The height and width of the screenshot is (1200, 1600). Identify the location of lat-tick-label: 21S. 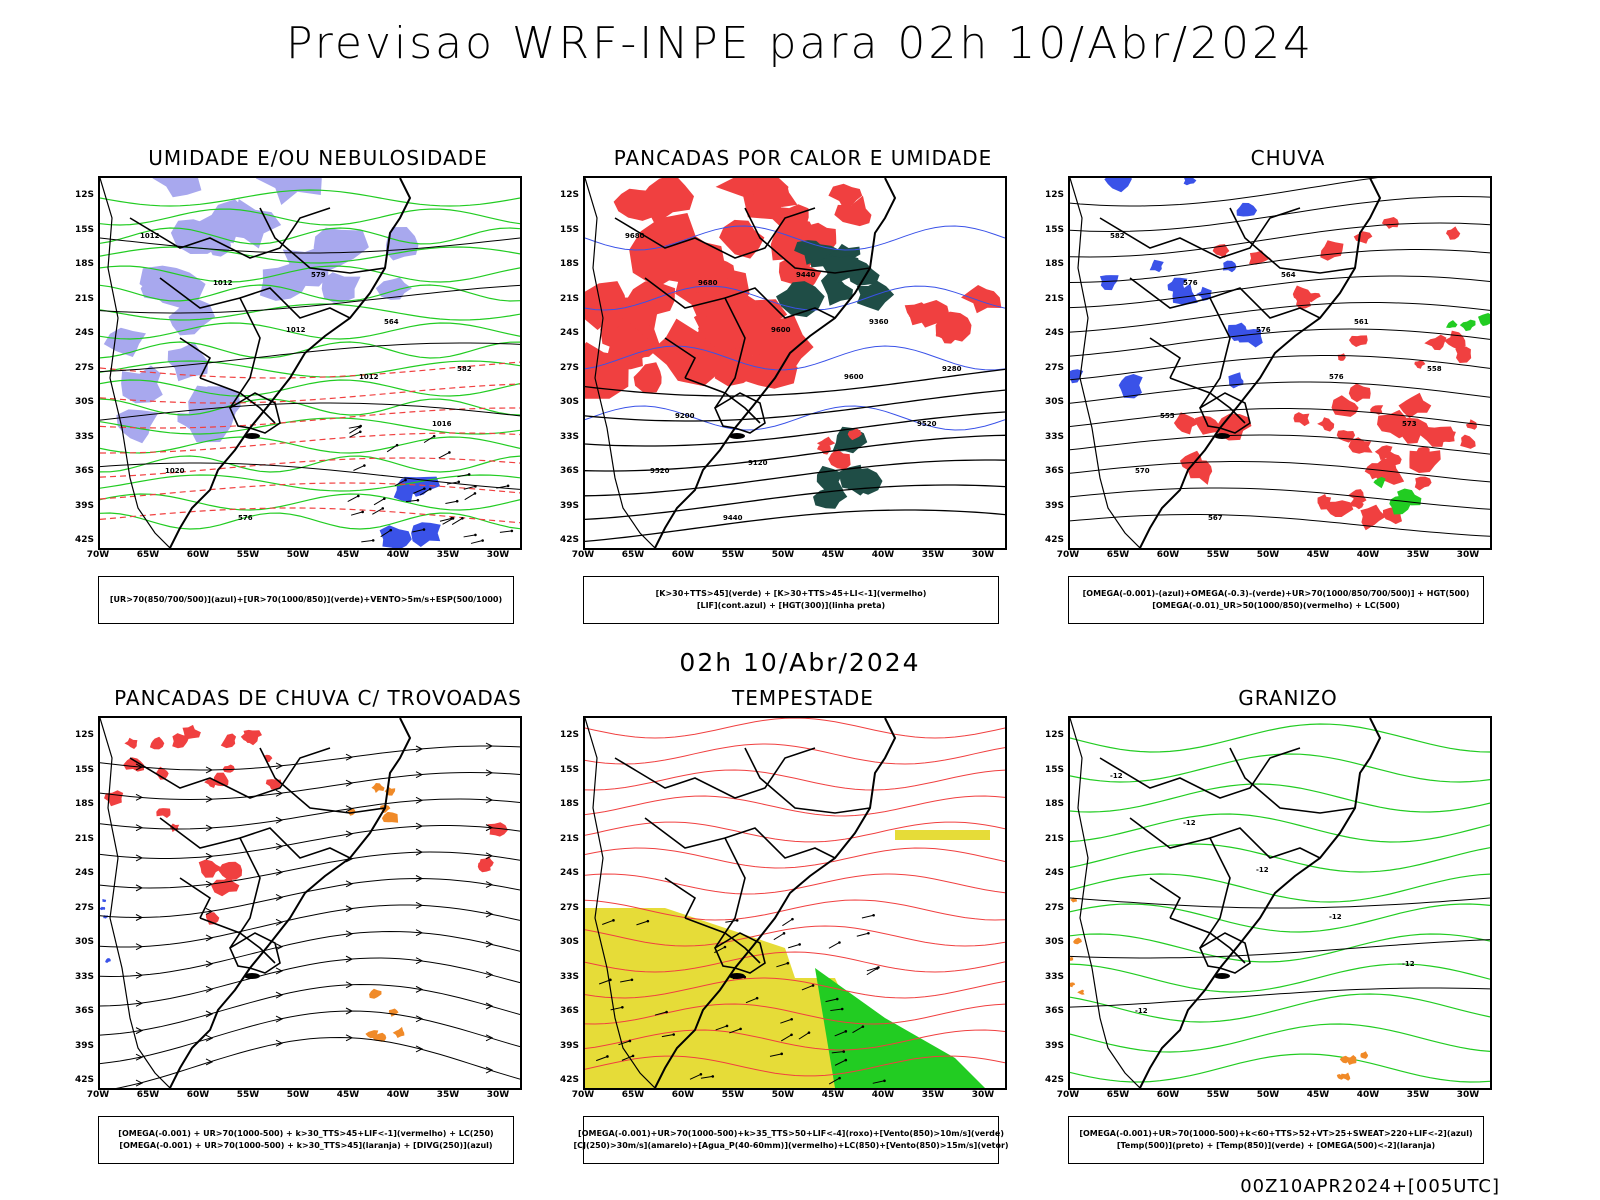
(84, 838).